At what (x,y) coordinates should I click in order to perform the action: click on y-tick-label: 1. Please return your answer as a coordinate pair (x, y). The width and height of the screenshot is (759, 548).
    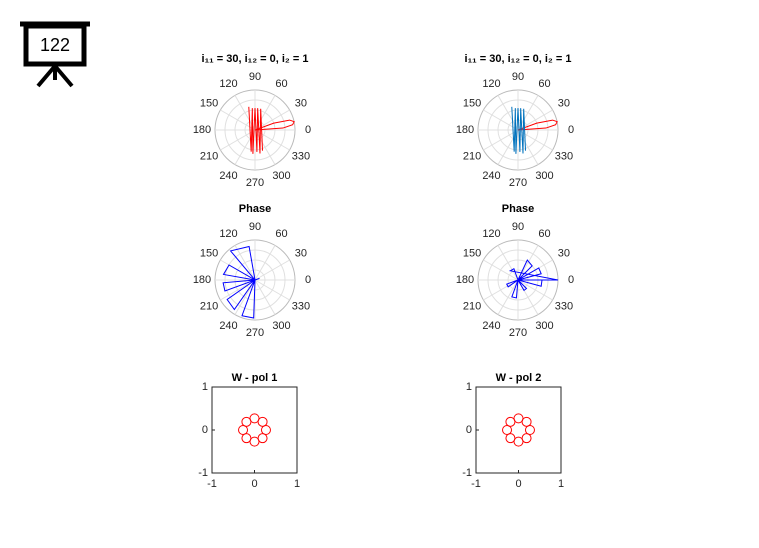
    Looking at the image, I should click on (205, 387).